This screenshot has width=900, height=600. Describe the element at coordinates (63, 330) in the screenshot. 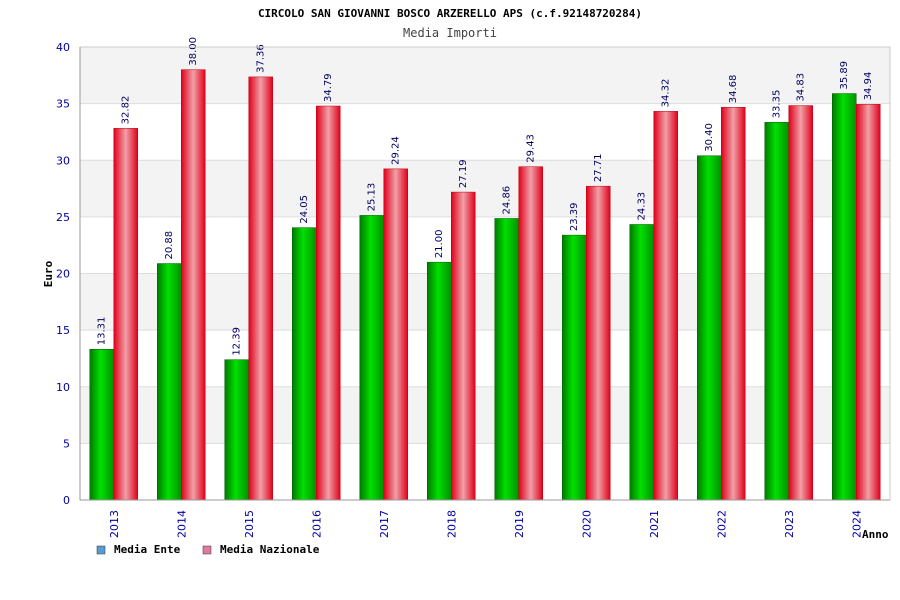

I see `y-tick-label: 15` at that location.